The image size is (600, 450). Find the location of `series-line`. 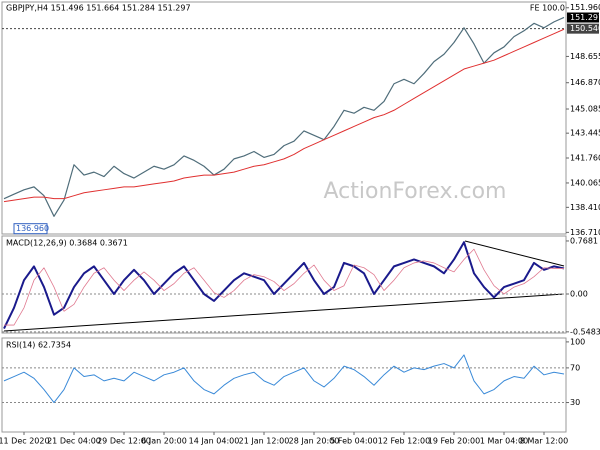

series-line is located at coordinates (284, 379).